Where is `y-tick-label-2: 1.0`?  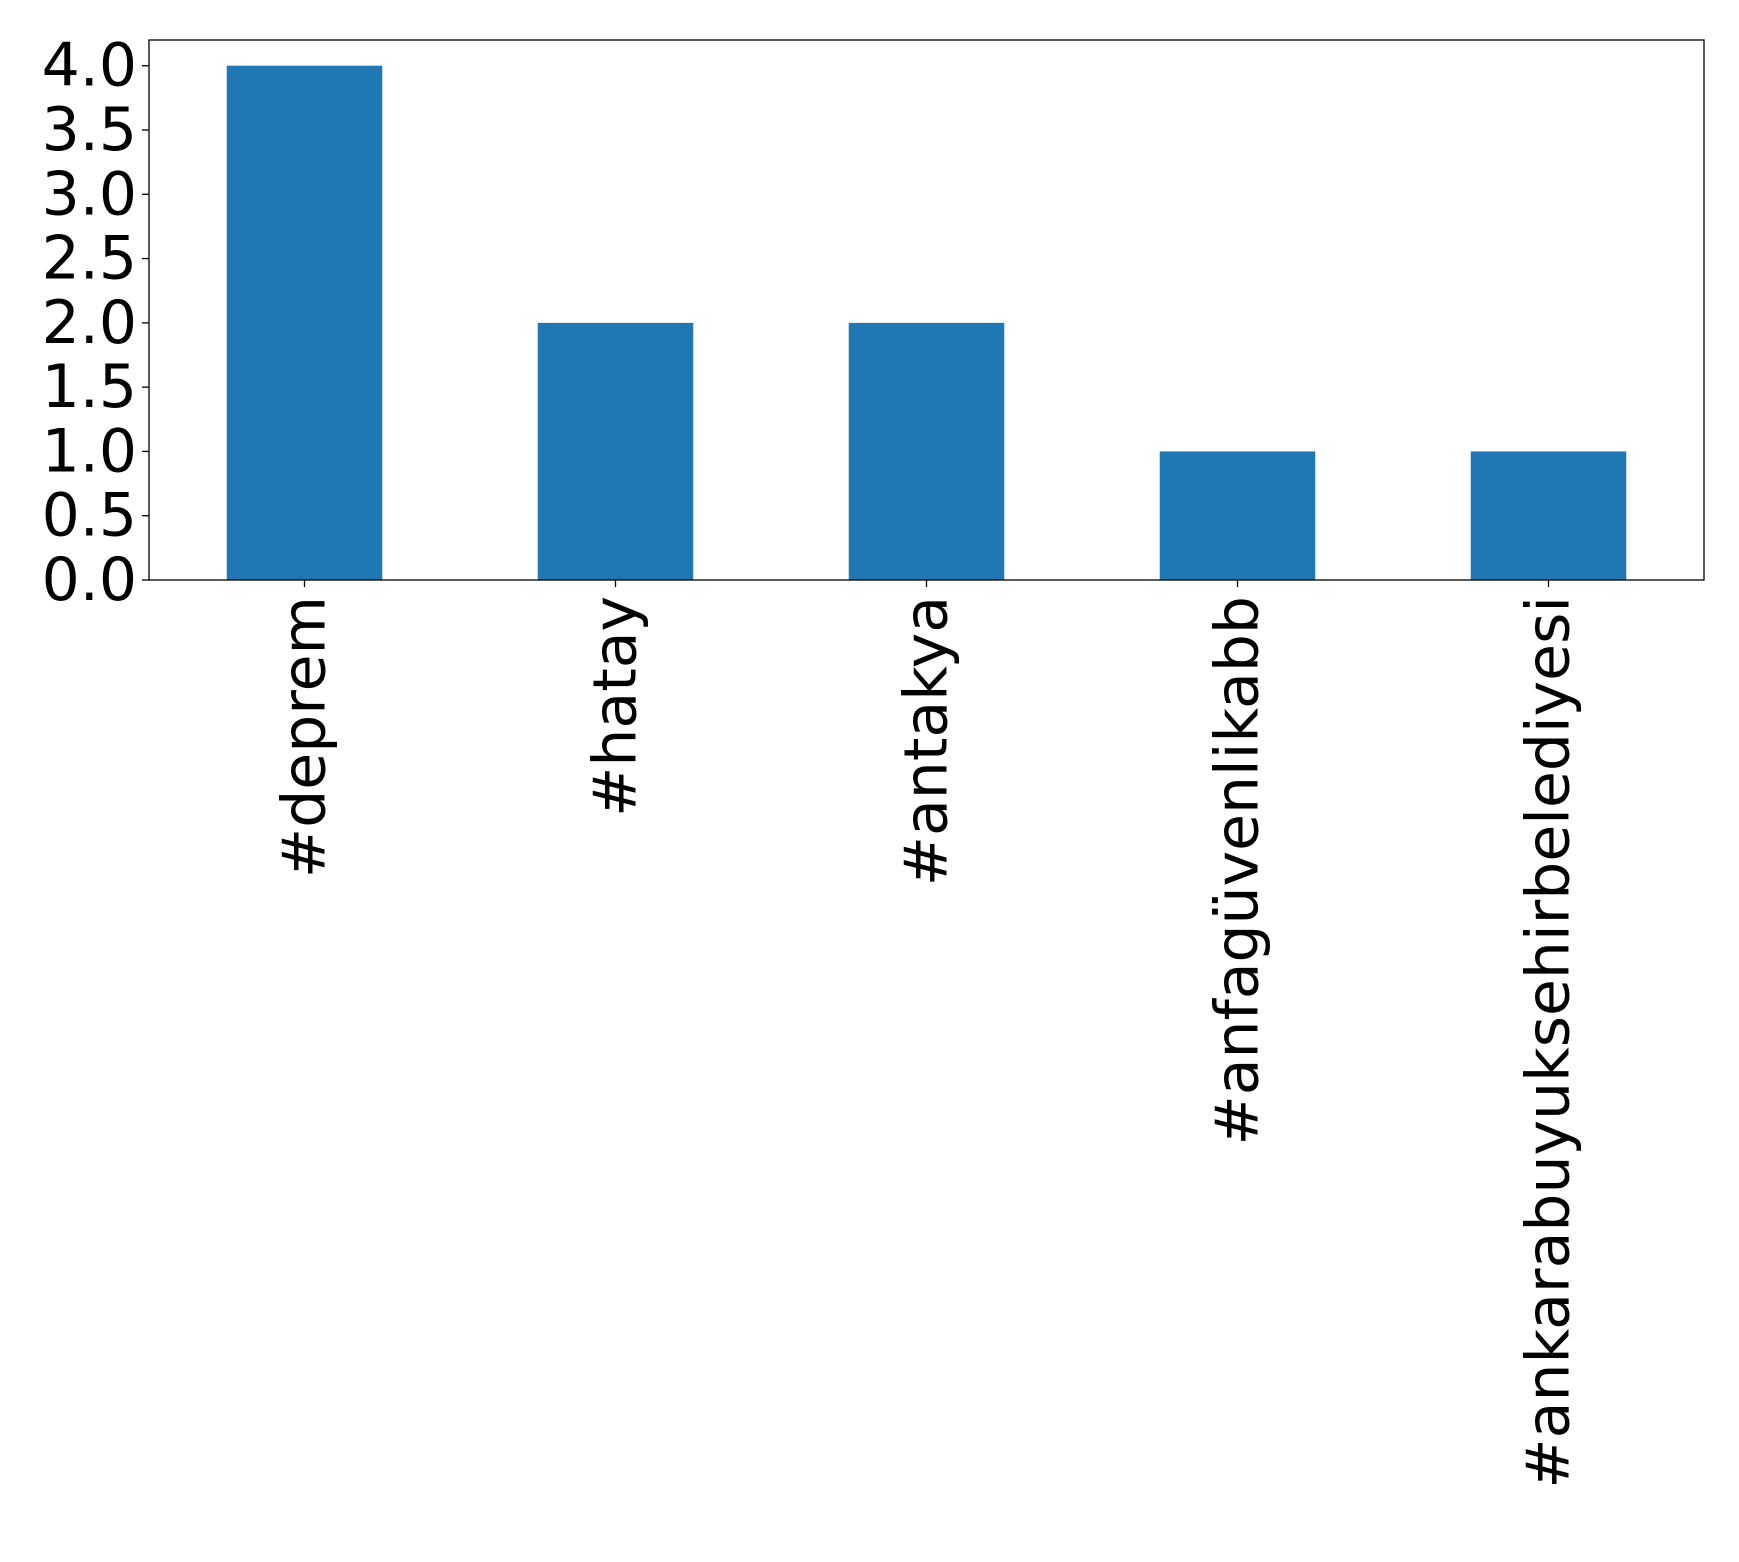
y-tick-label-2: 1.0 is located at coordinates (89, 451).